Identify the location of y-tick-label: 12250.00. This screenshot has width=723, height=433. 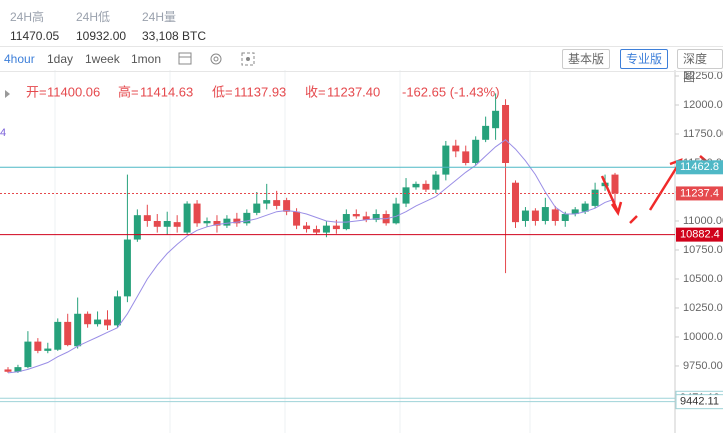
(703, 76).